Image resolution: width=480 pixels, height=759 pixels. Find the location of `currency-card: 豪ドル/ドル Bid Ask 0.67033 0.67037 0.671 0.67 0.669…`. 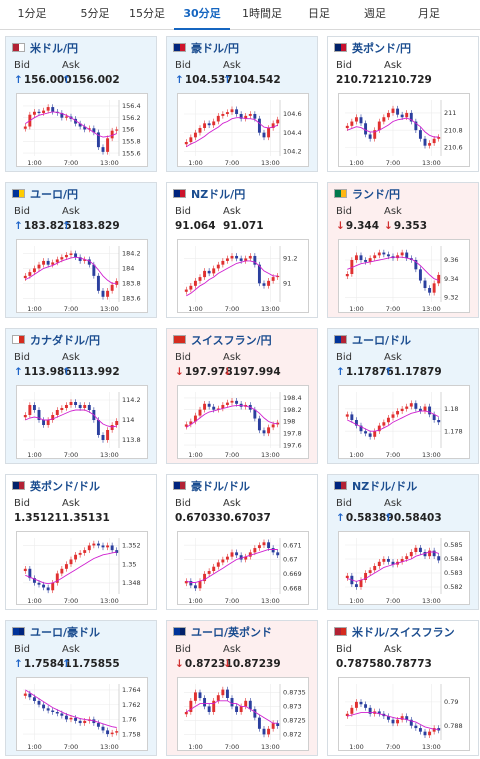

currency-card: 豪ドル/ドル Bid Ask 0.67033 0.67037 0.671 0.67 0.669… is located at coordinates (242, 542).